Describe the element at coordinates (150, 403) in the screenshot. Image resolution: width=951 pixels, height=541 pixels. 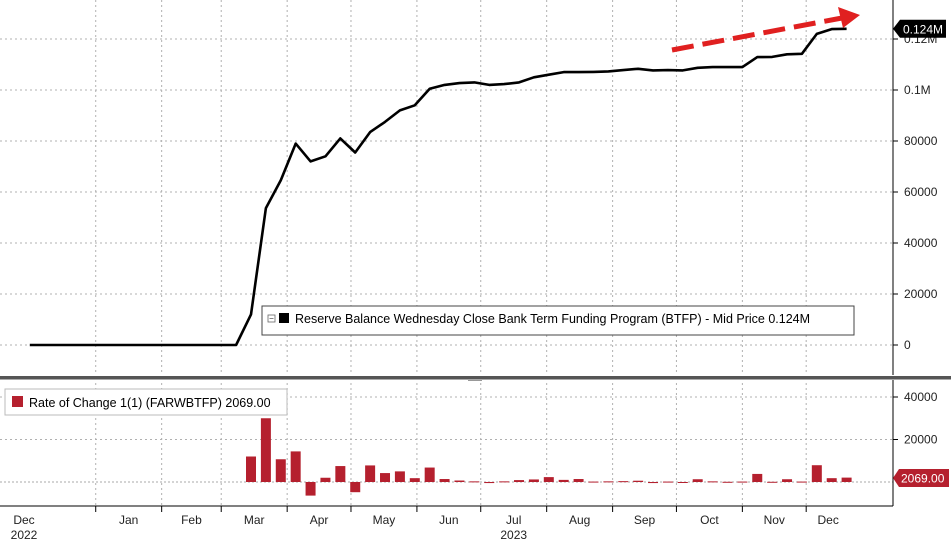
I see `bottom-legend-label: Rate of Change 1(1) (FARWBTFP) 2069.00` at that location.